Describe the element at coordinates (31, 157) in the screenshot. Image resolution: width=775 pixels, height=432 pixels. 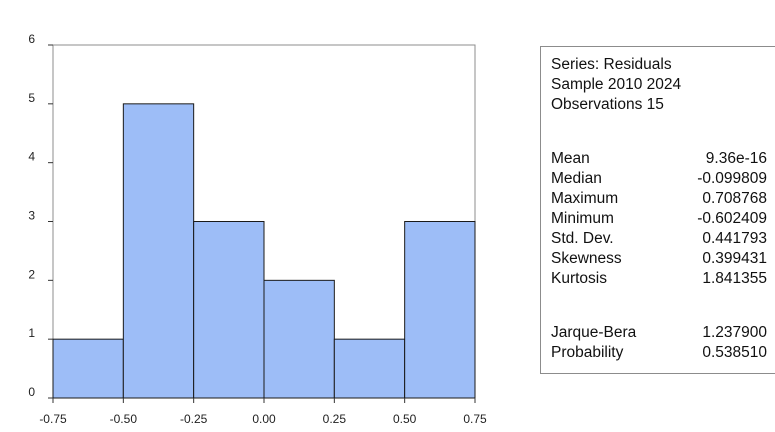
I see `y-tick-label: 4` at that location.